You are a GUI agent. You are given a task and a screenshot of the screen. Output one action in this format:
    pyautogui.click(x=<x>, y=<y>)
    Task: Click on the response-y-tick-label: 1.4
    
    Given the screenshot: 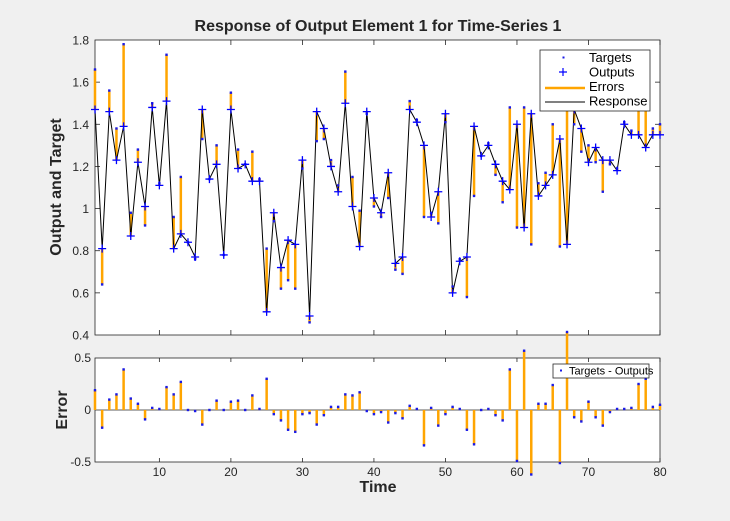 What is the action you would take?
    pyautogui.click(x=80, y=125)
    